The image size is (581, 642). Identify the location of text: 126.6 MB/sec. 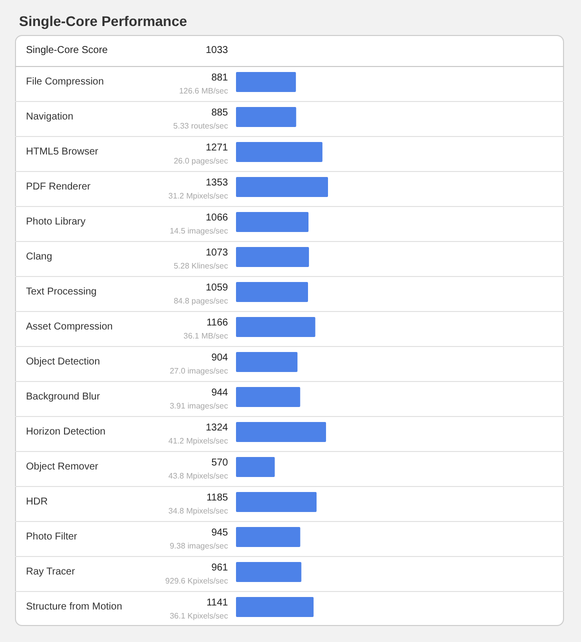
(203, 91).